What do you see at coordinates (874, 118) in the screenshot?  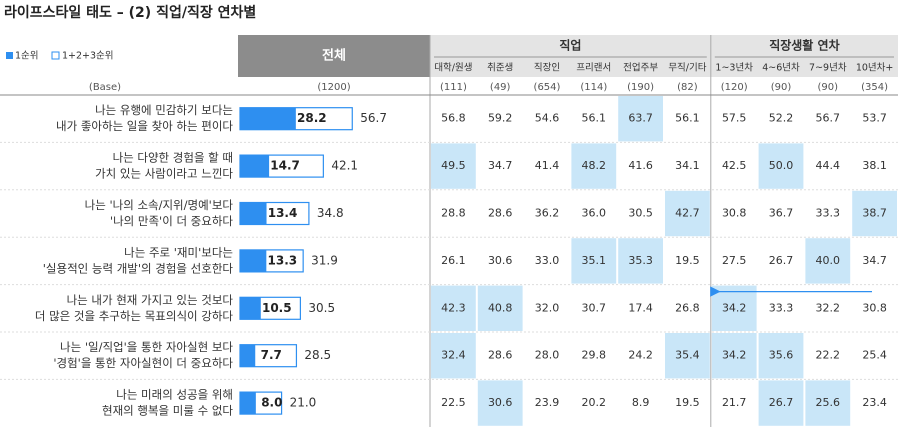 I see `cell-value: 53.7` at bounding box center [874, 118].